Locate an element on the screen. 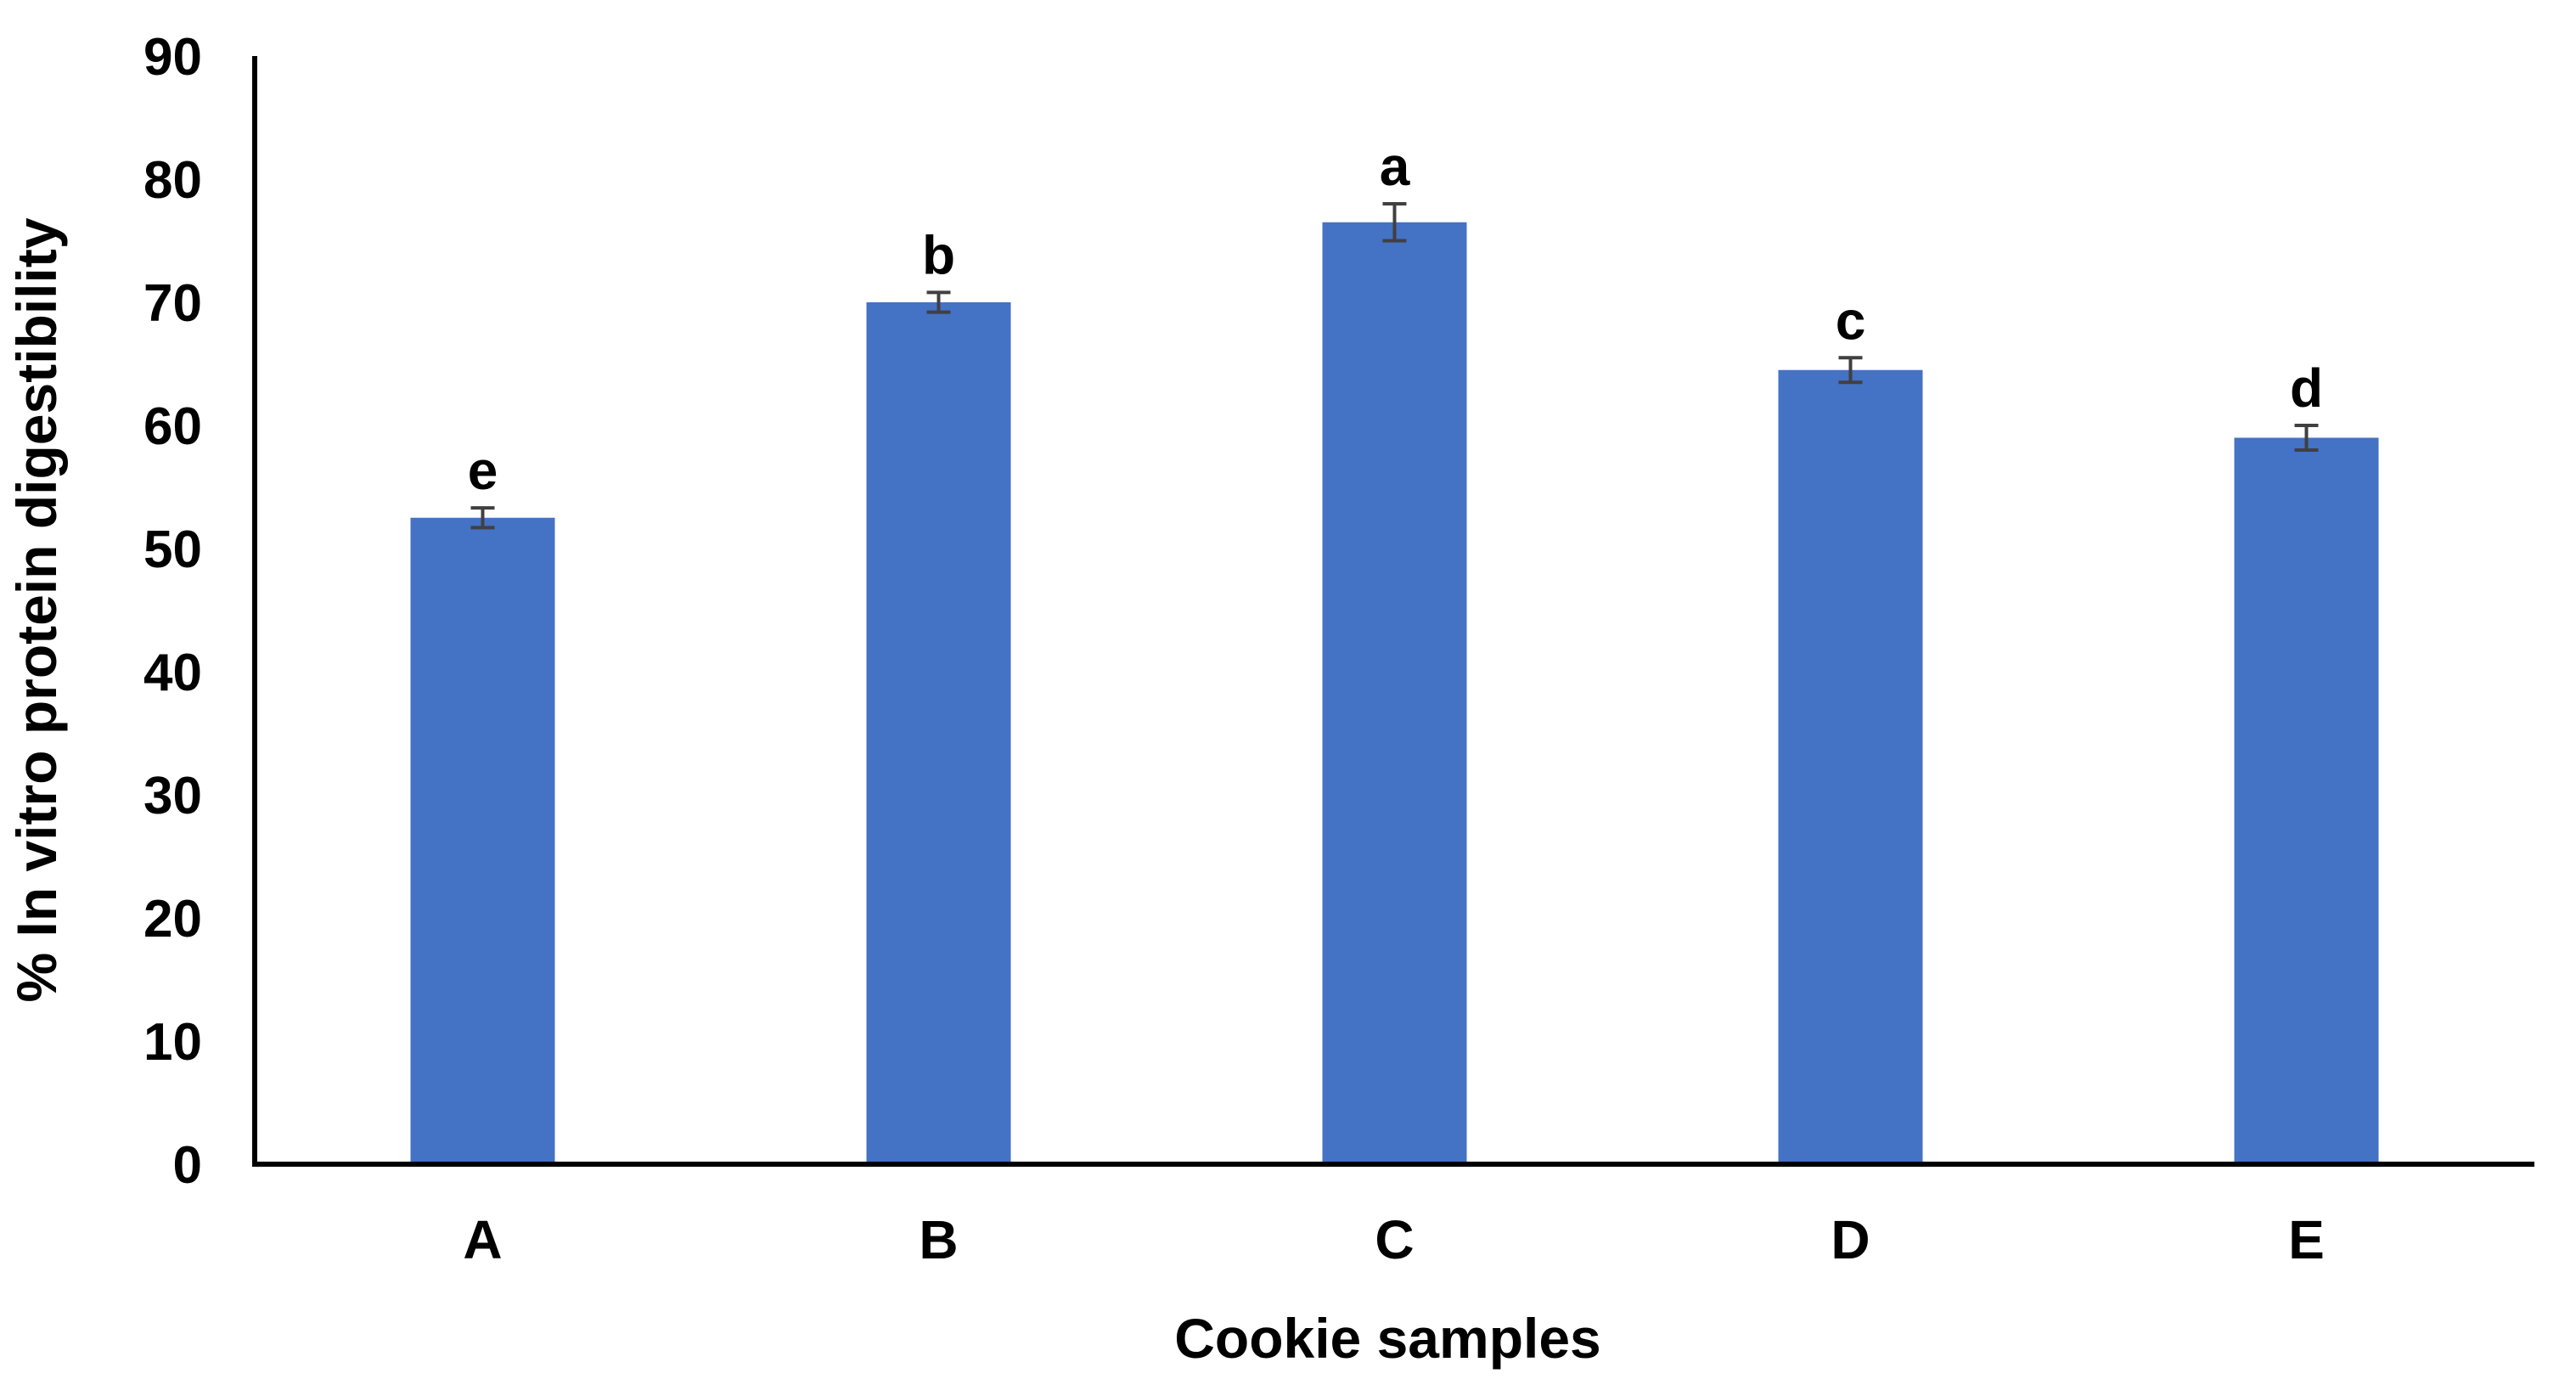 This screenshot has width=2576, height=1396. error-bar-d is located at coordinates (1850, 370).